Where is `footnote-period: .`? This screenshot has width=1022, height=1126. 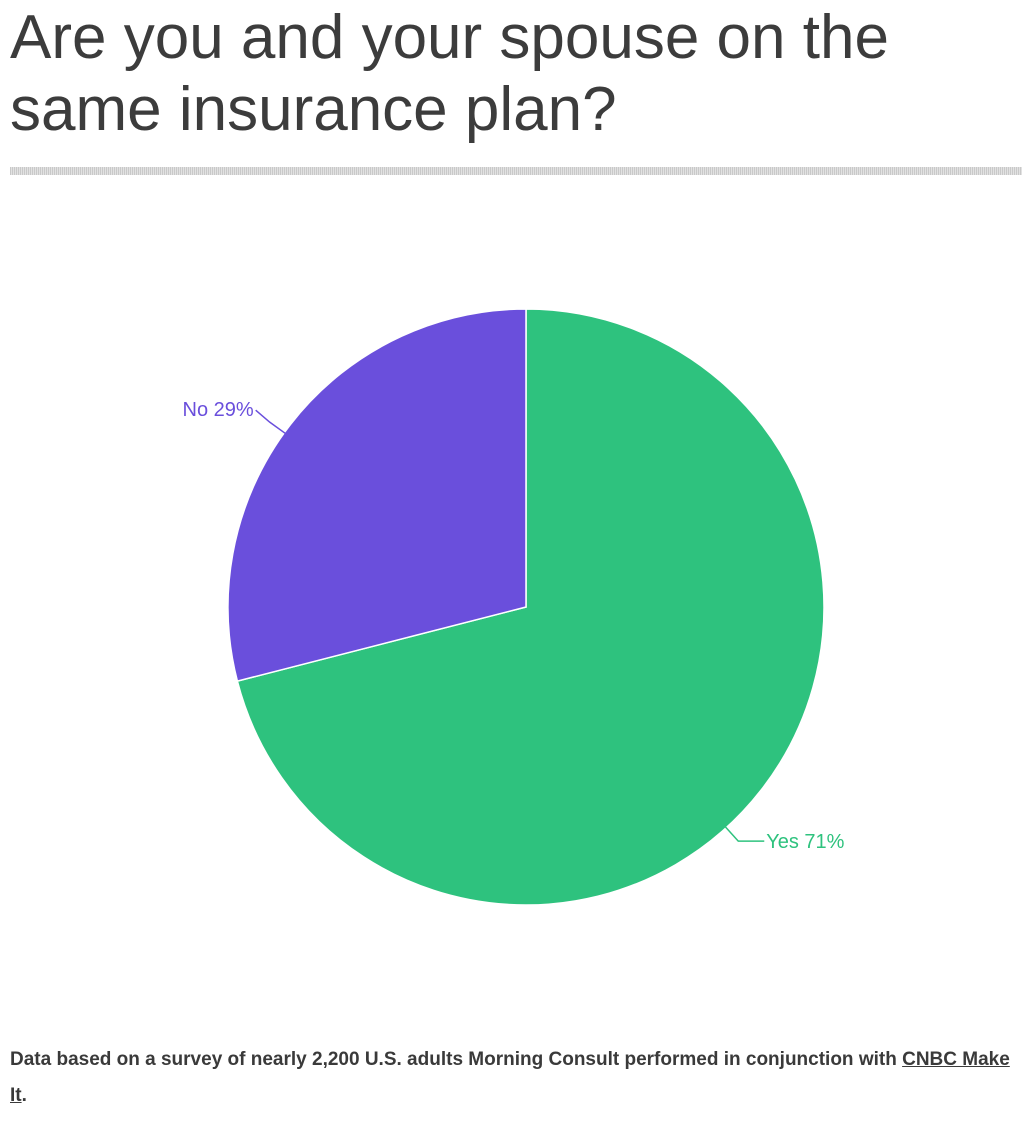
footnote-period: . is located at coordinates (24, 1095).